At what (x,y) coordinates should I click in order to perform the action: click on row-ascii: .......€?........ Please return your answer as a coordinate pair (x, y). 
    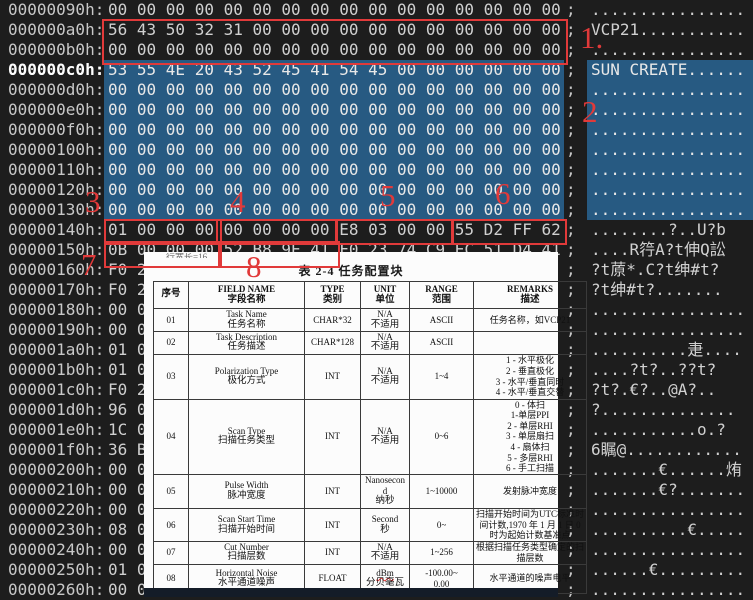
    Looking at the image, I should click on (668, 489).